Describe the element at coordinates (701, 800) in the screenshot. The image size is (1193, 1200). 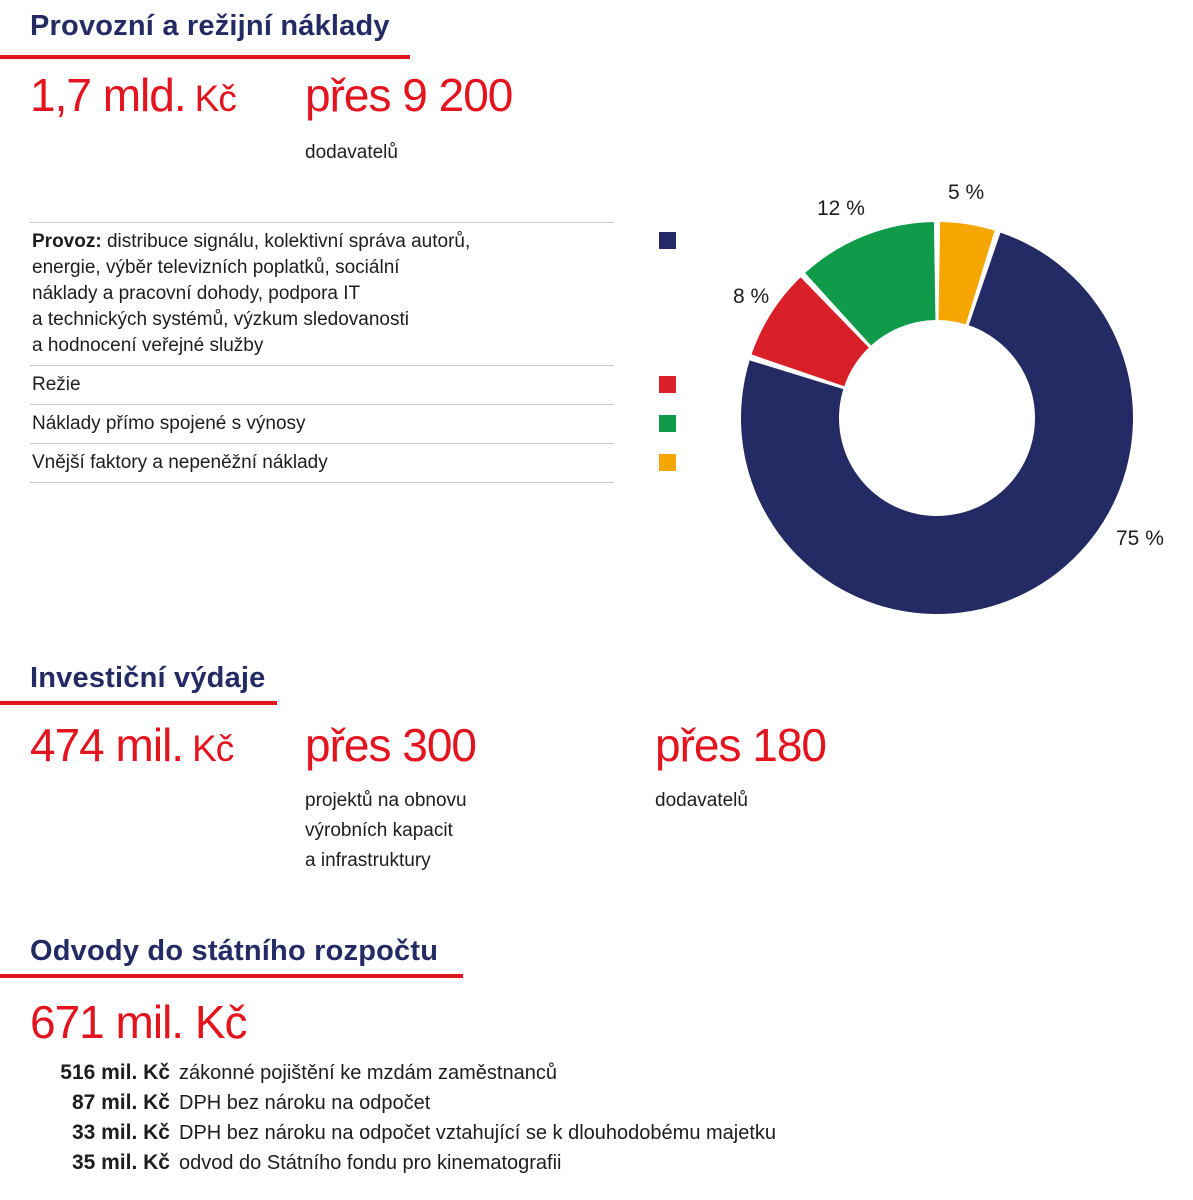
I see `investment-suppliers-label: dodavatelů` at that location.